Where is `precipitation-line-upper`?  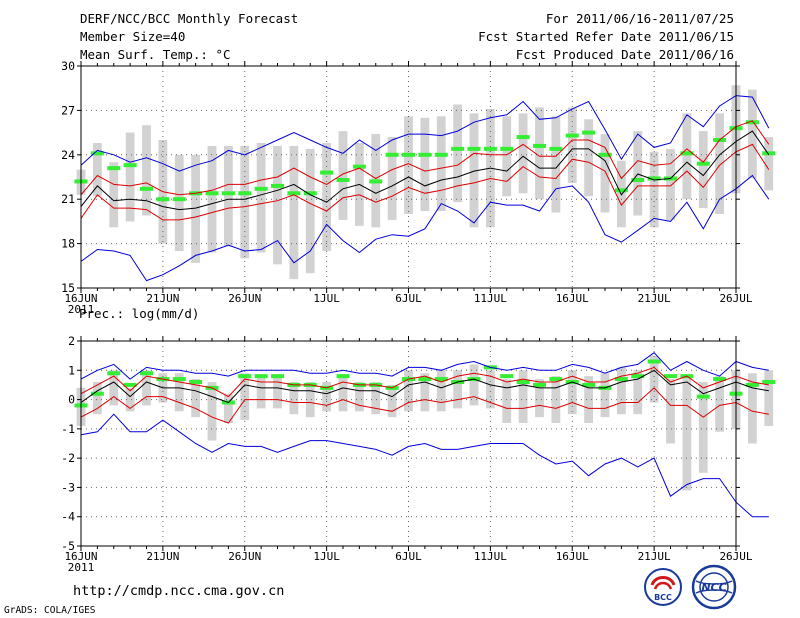 precipitation-line-upper is located at coordinates (424, 382).